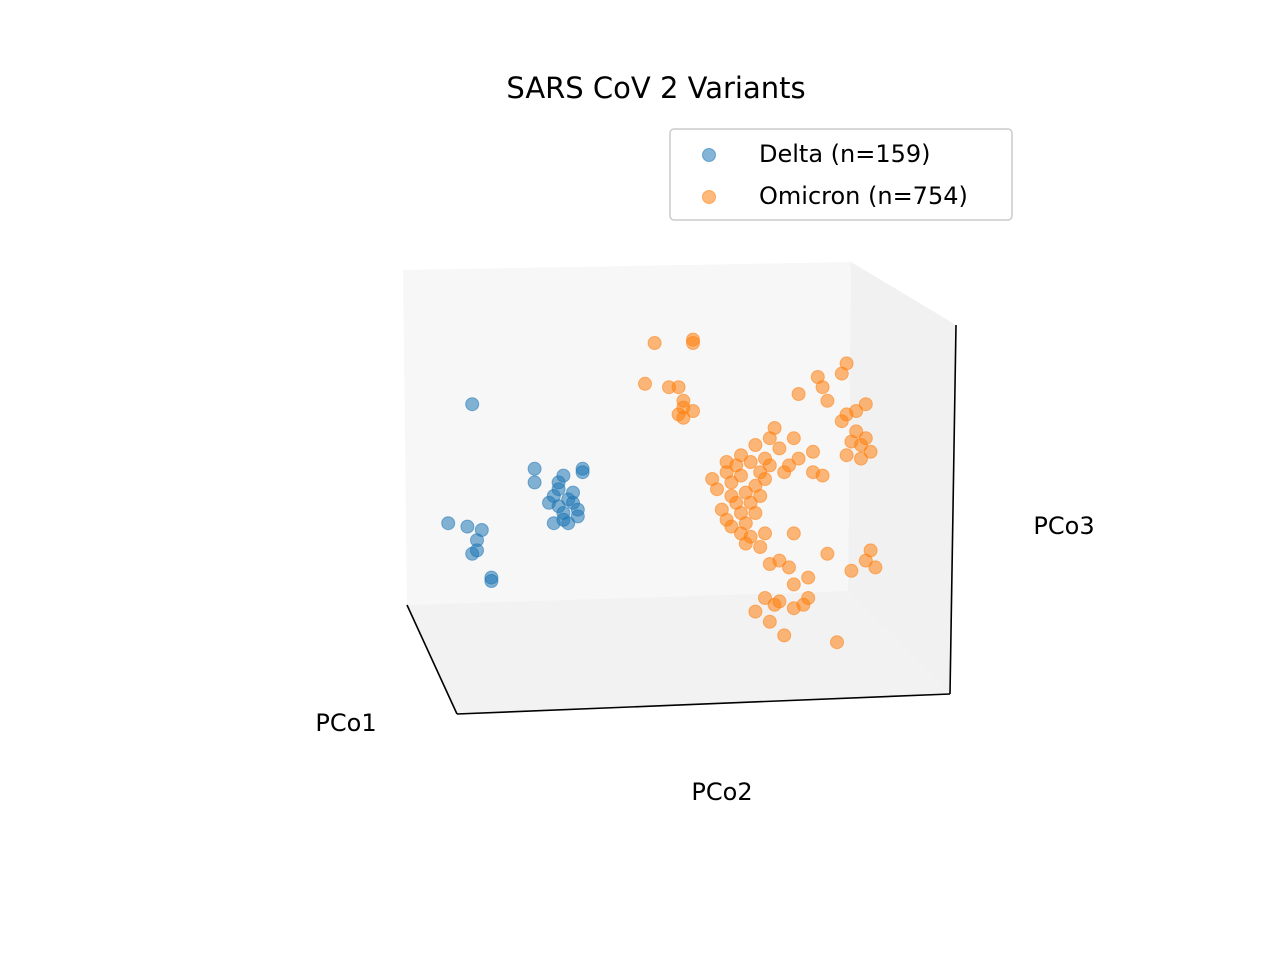 The width and height of the screenshot is (1280, 960). I want to click on side-pane, so click(902, 478).